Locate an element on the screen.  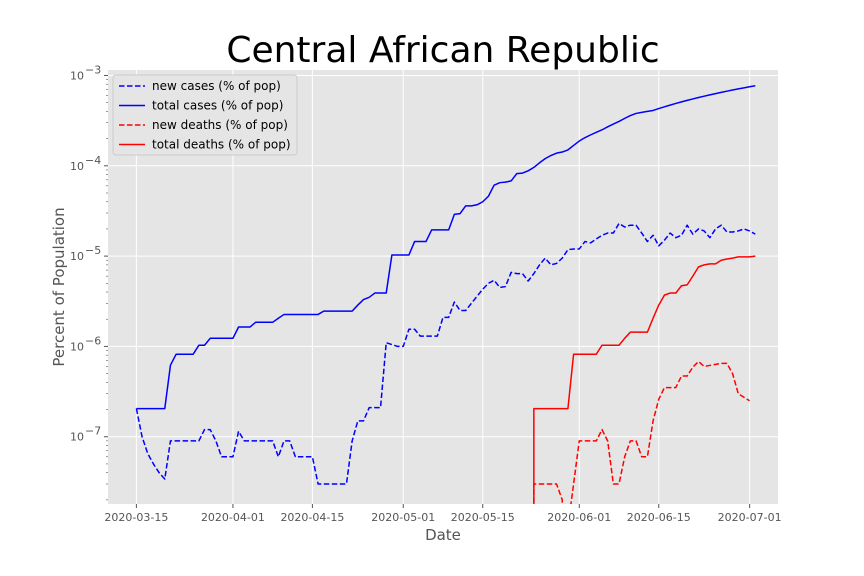
legend-label: total deaths (% of pop) is located at coordinates (221, 145).